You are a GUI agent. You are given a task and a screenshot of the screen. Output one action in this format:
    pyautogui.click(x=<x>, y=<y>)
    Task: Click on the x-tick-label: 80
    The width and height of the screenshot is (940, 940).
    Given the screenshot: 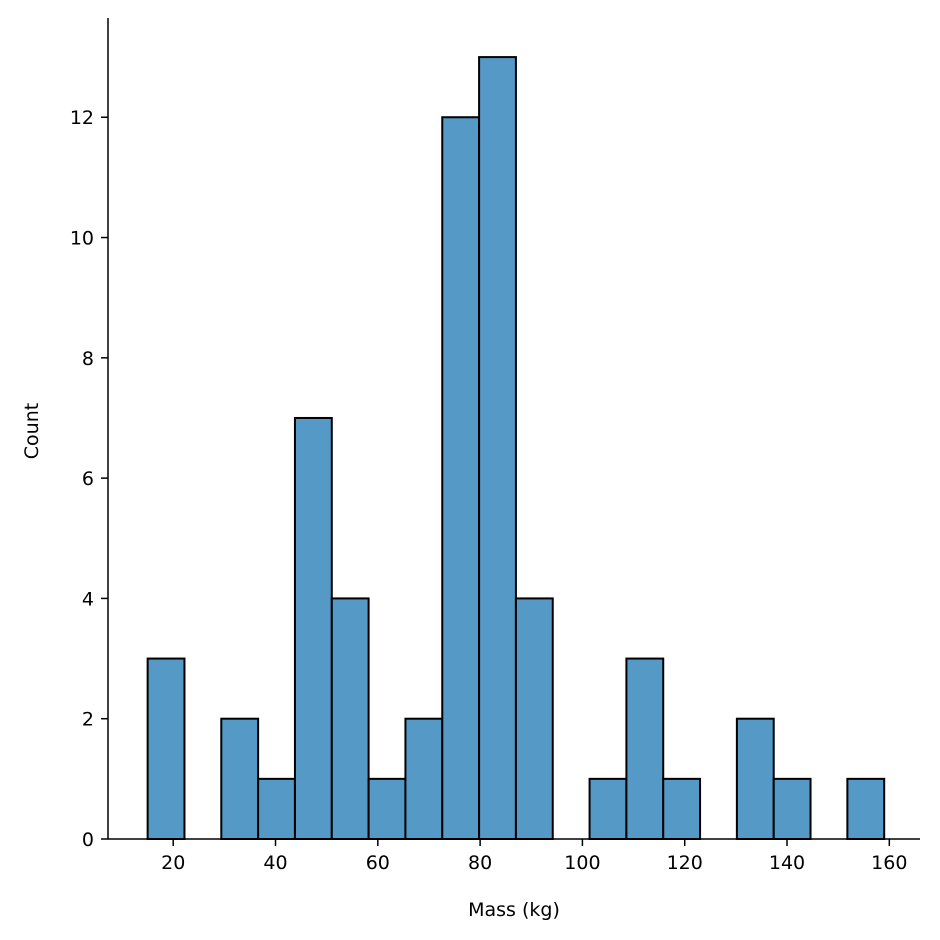 What is the action you would take?
    pyautogui.click(x=480, y=863)
    